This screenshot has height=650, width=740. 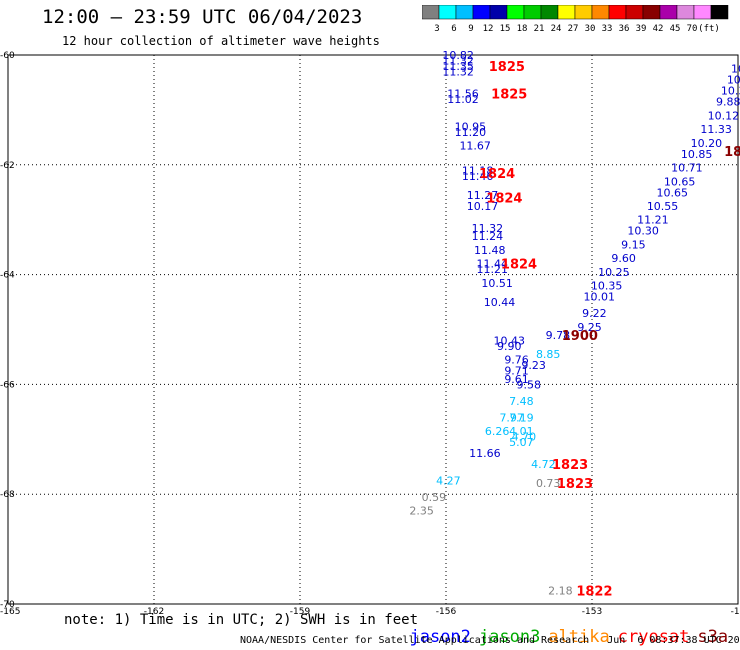 I want to click on colorbar-label: 12, so click(x=488, y=29).